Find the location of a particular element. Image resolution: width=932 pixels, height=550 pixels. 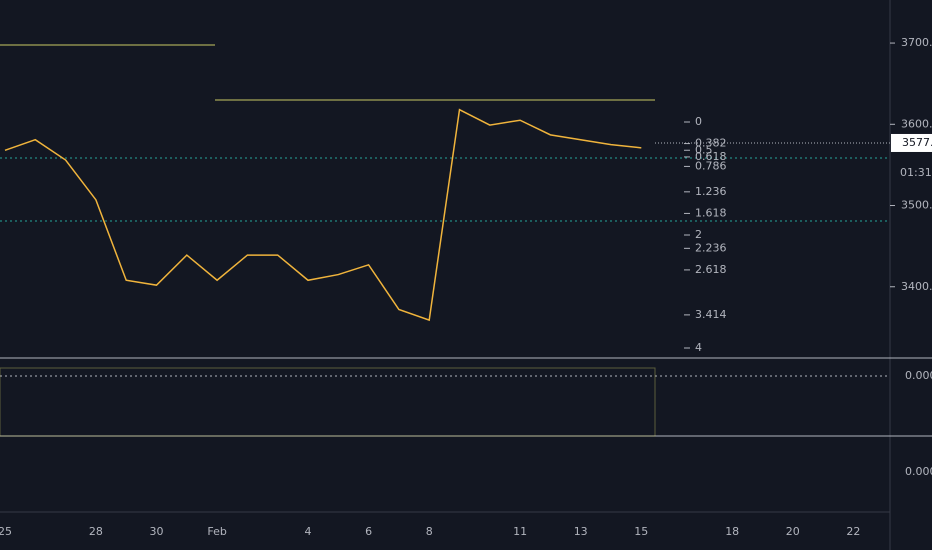

y-tick-label: 3700.0 is located at coordinates (916, 42).